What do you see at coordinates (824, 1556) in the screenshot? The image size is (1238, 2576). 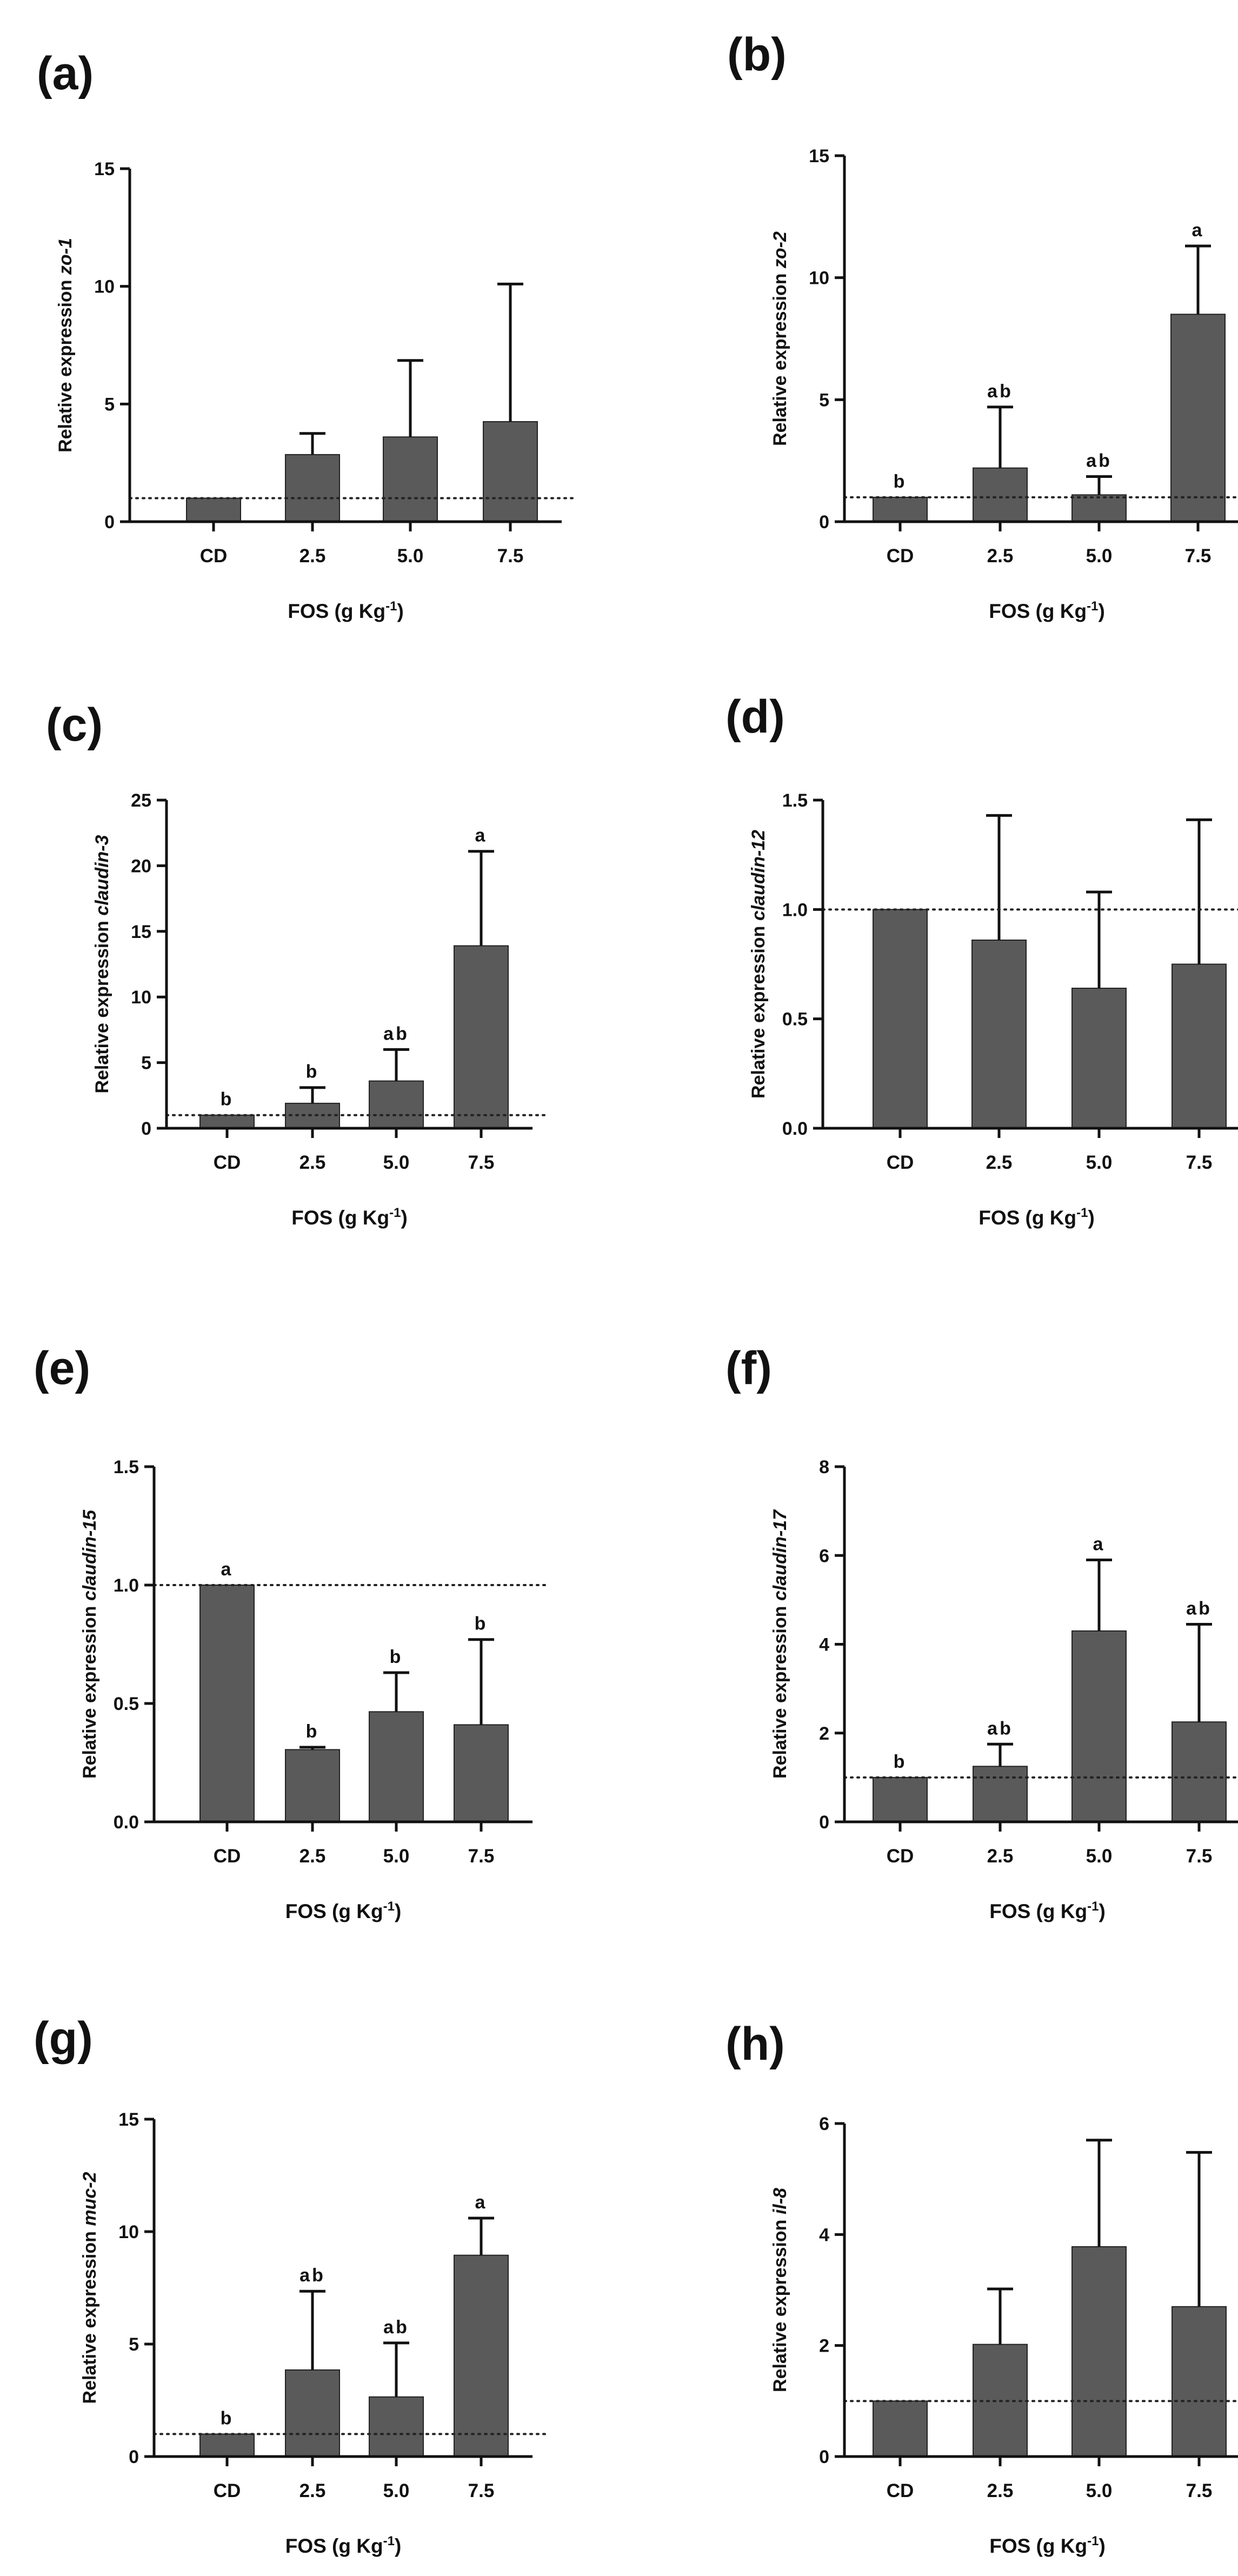 I see `y-tick-label: 6` at bounding box center [824, 1556].